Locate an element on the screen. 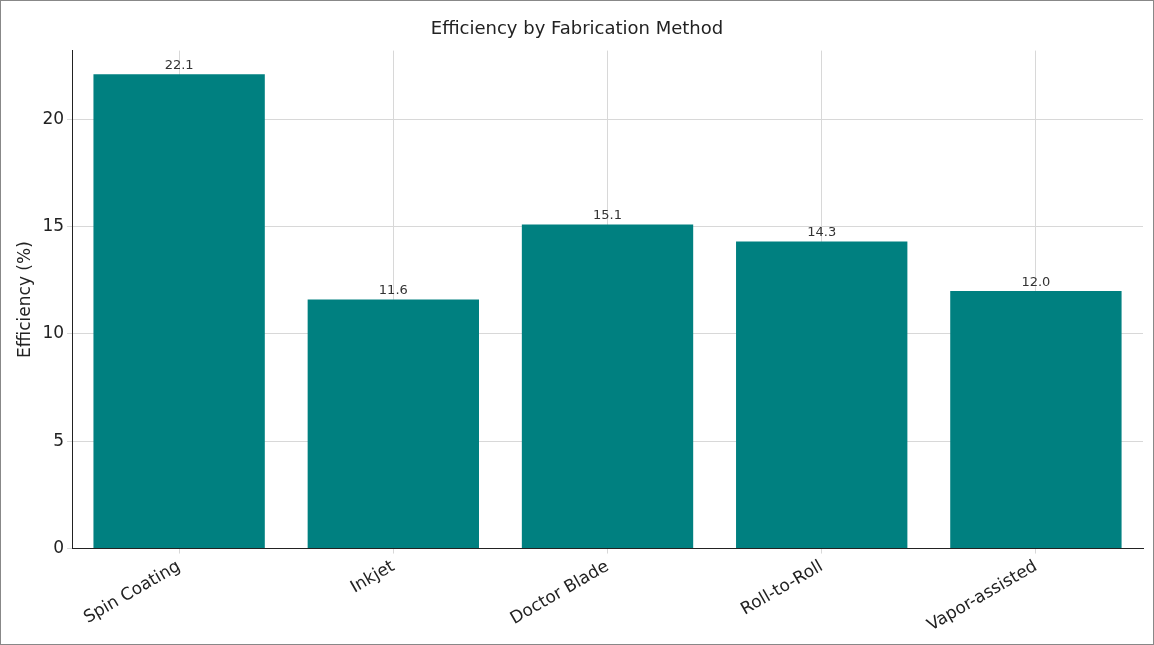 The image size is (1154, 645). y-tick-label: 15 is located at coordinates (53, 225).